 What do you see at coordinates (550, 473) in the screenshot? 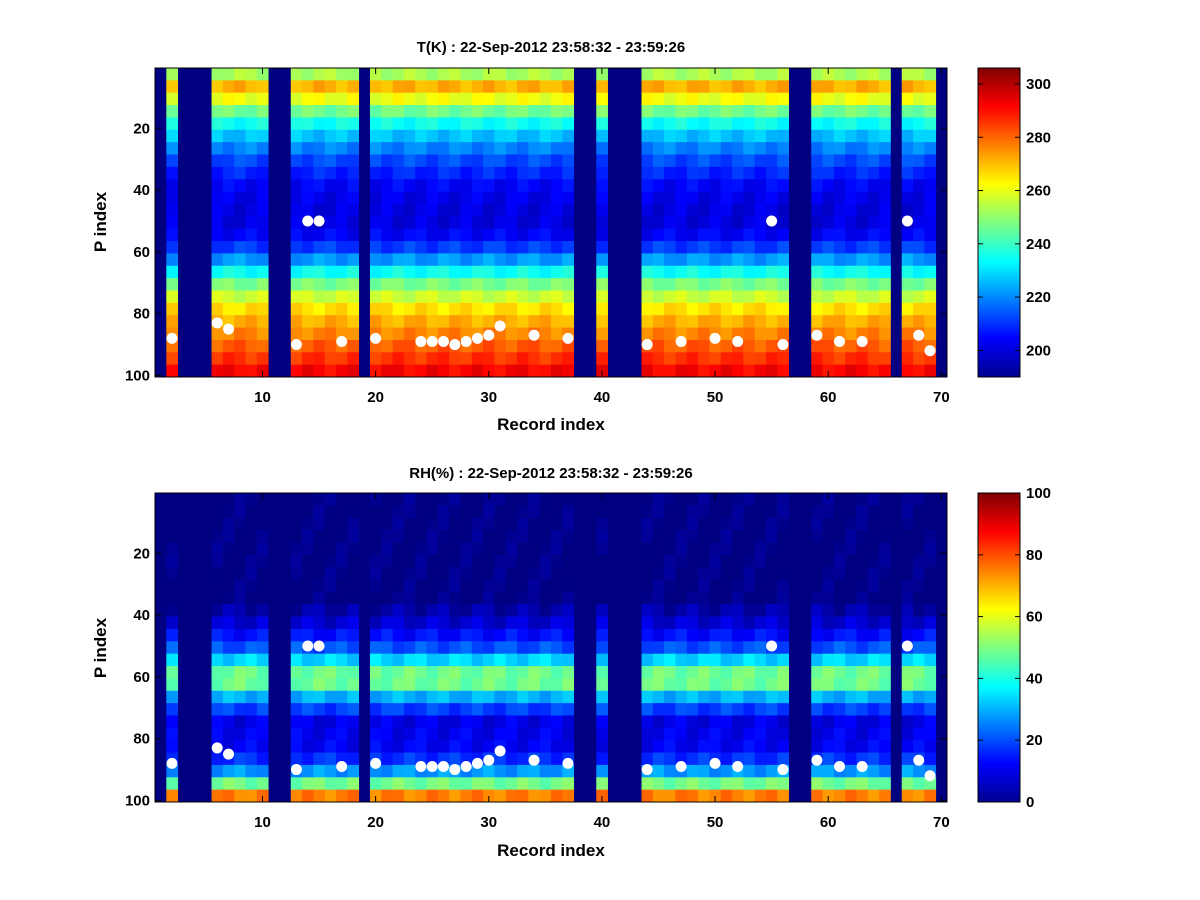
I see `humidity-title: RH(%) : 22-Sep-2012 23:58:32 - 23:59:26` at bounding box center [550, 473].